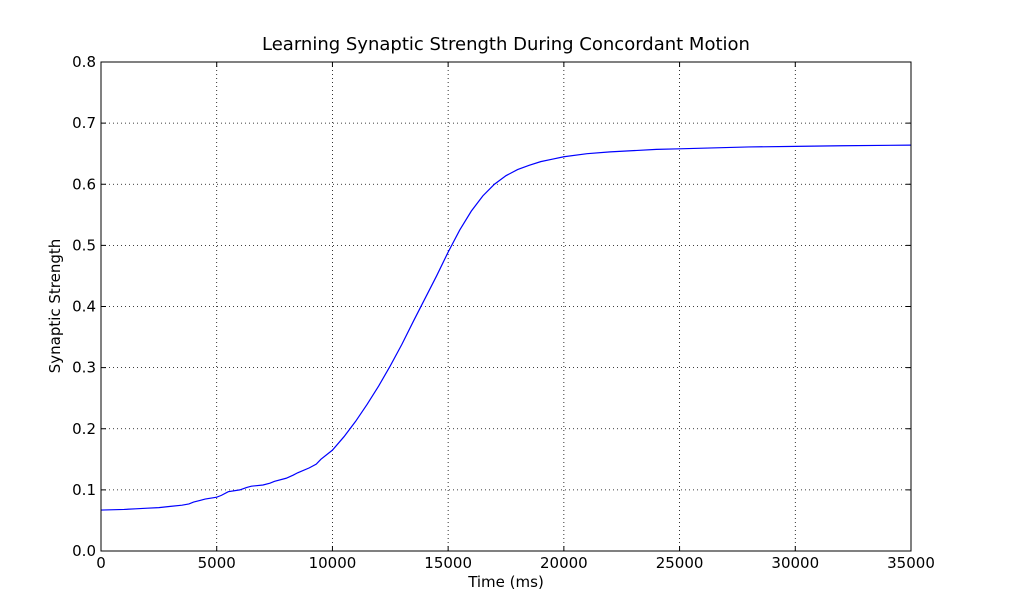  What do you see at coordinates (680, 563) in the screenshot?
I see `x-tick-label: 25000` at bounding box center [680, 563].